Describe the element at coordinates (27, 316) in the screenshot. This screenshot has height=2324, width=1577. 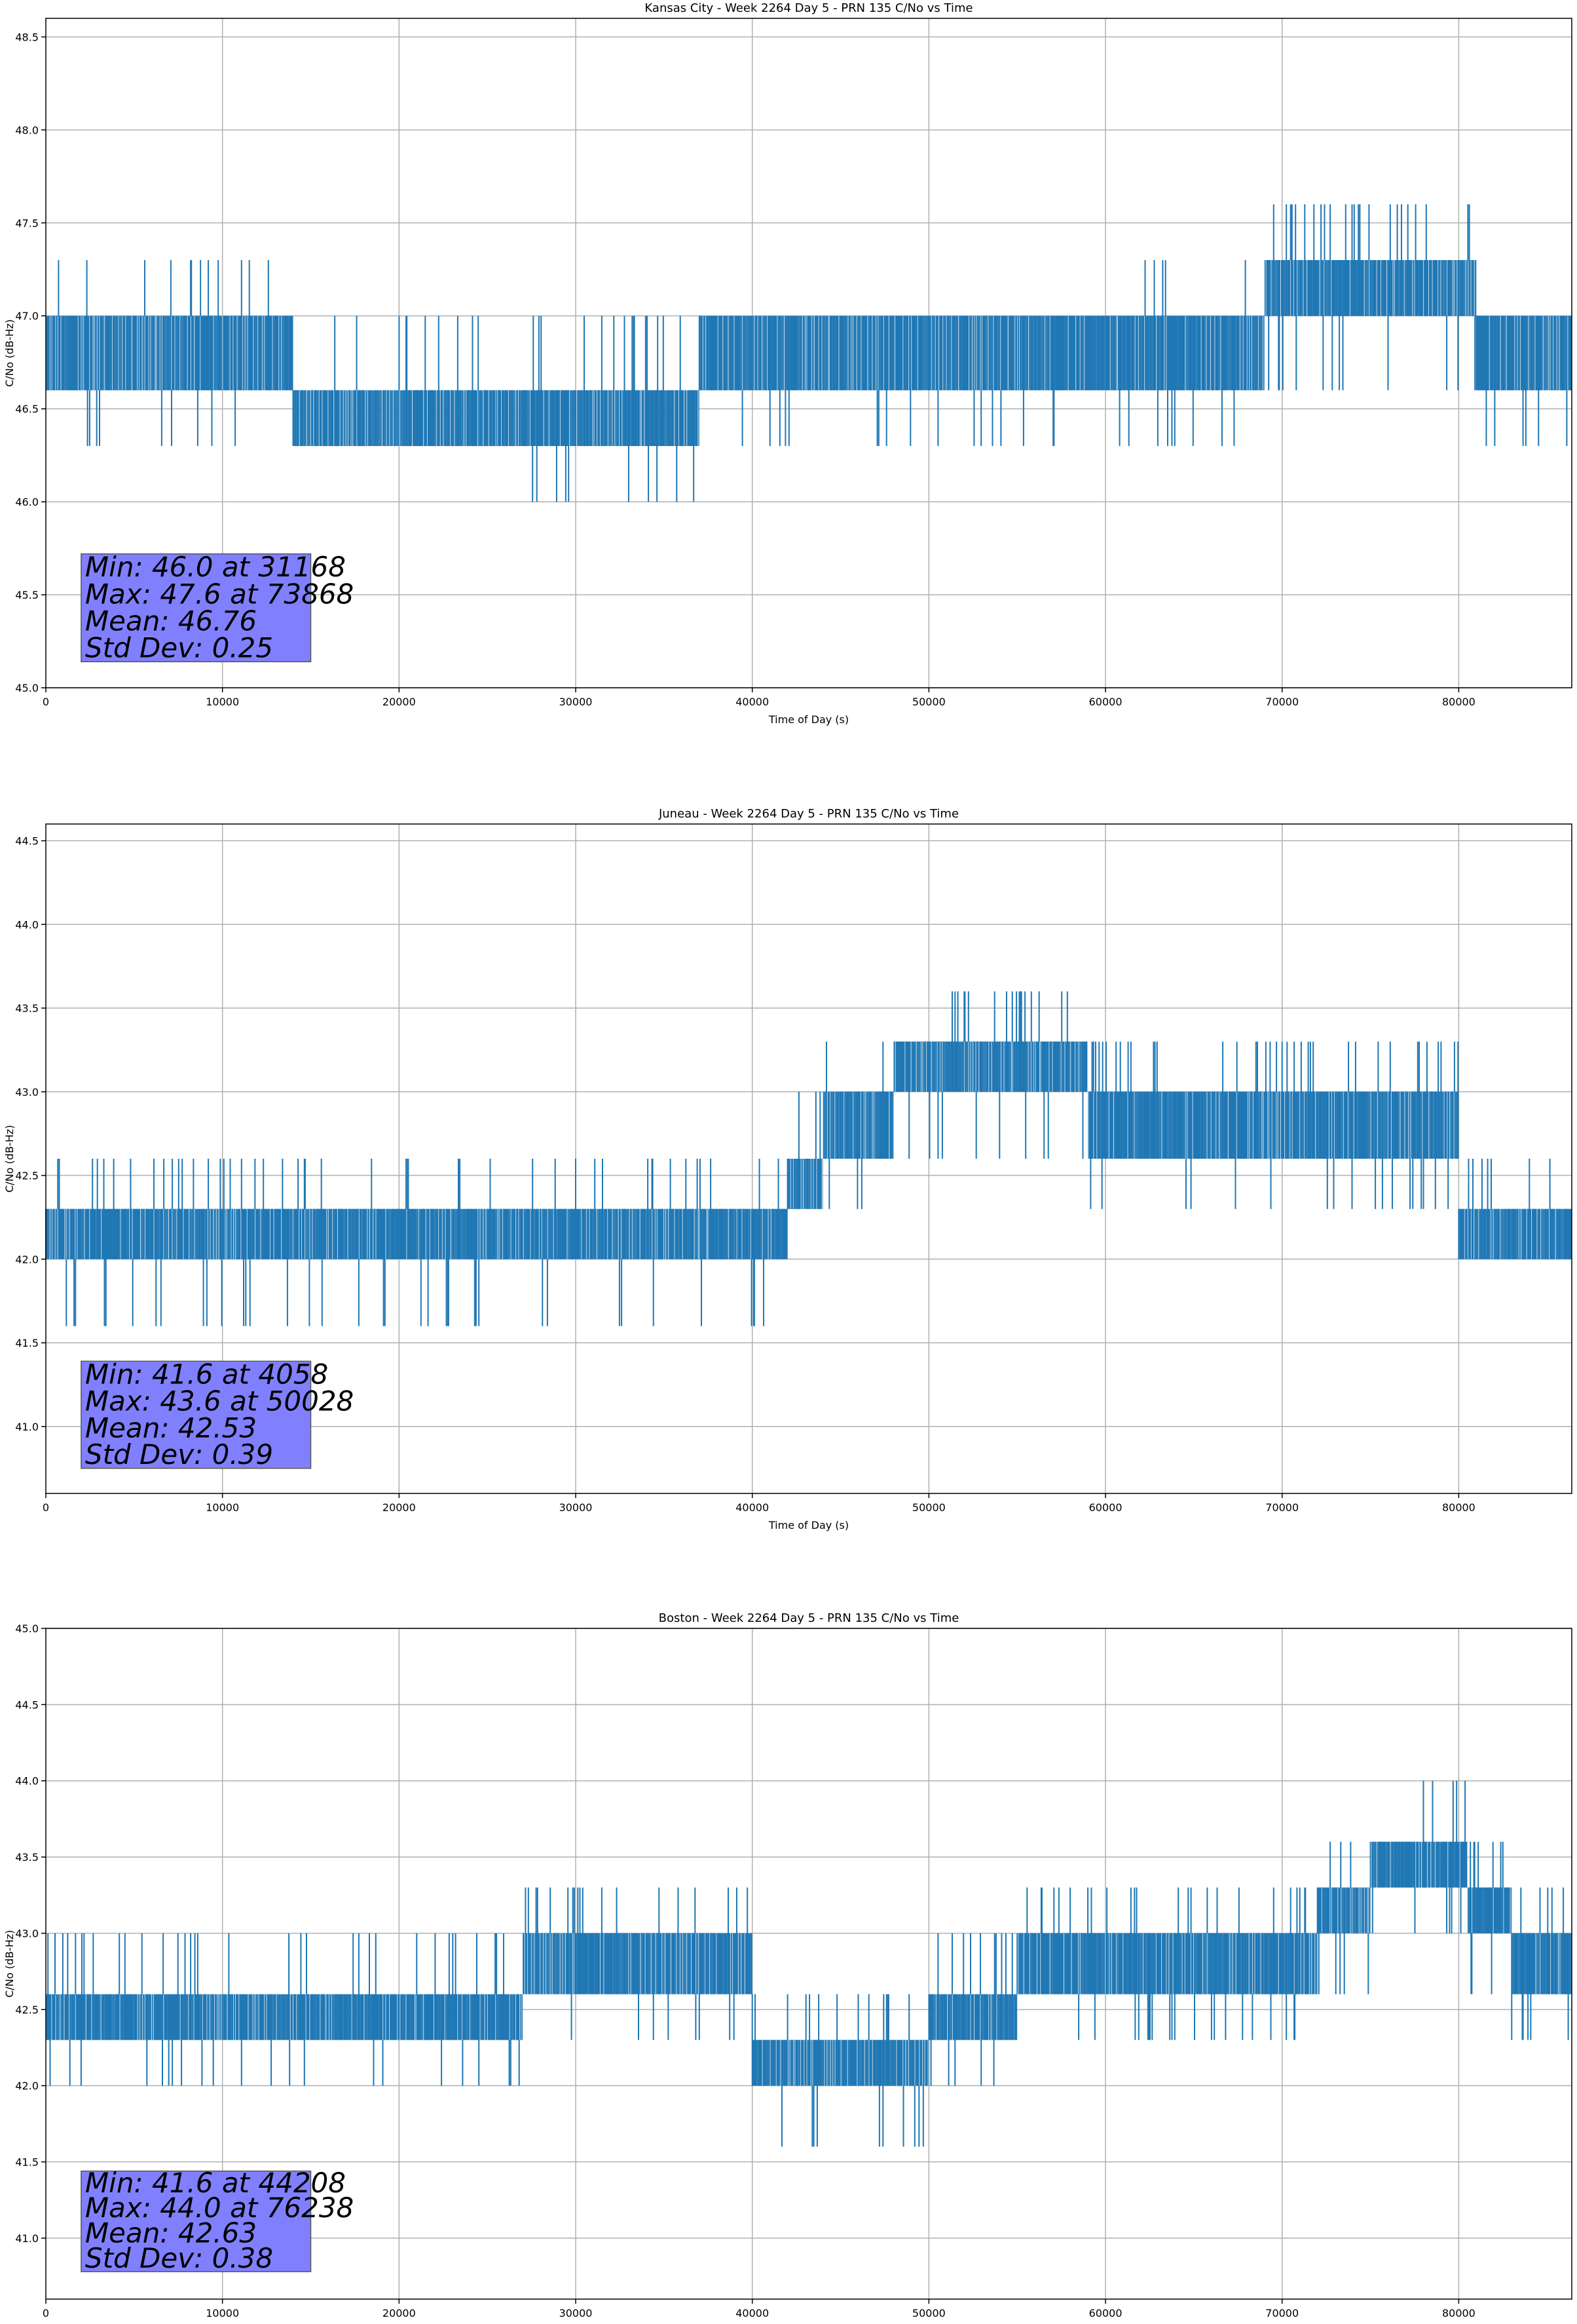
I see `y-tick-label: 47.0` at that location.